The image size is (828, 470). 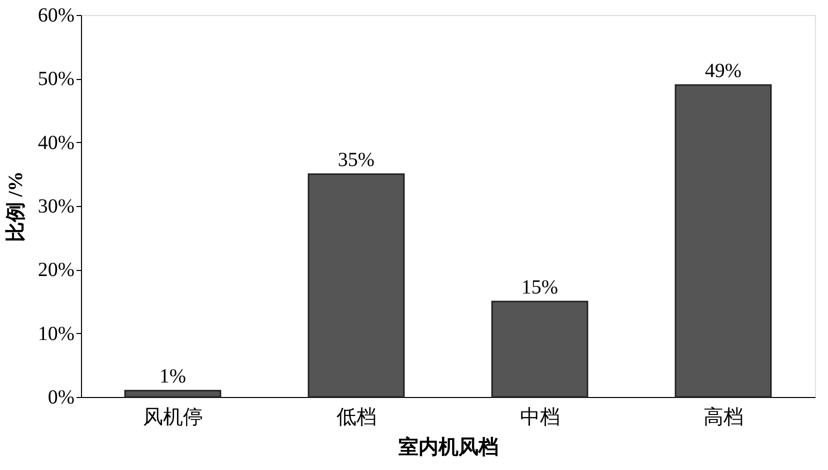 What do you see at coordinates (723, 71) in the screenshot?
I see `data-label: 49%` at bounding box center [723, 71].